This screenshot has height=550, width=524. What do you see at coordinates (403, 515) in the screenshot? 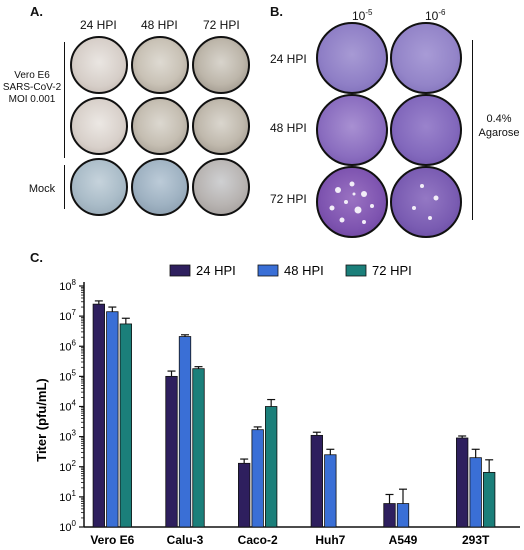
I see `bar-a549-48-hpi` at bounding box center [403, 515].